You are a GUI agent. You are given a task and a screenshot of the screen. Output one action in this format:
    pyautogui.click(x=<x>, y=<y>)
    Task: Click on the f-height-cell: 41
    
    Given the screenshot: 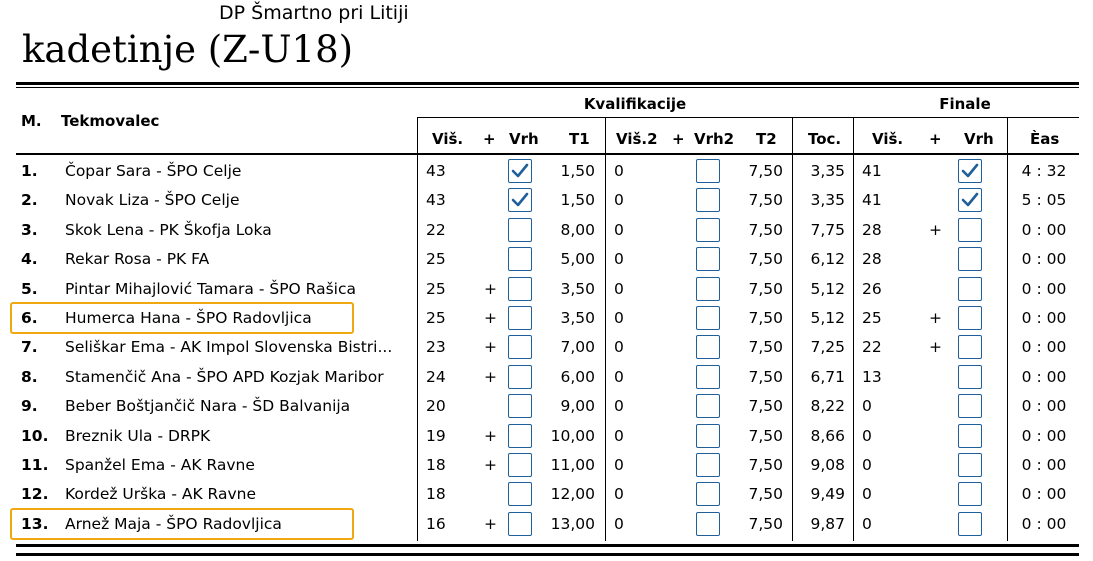 What is the action you would take?
    pyautogui.click(x=872, y=200)
    